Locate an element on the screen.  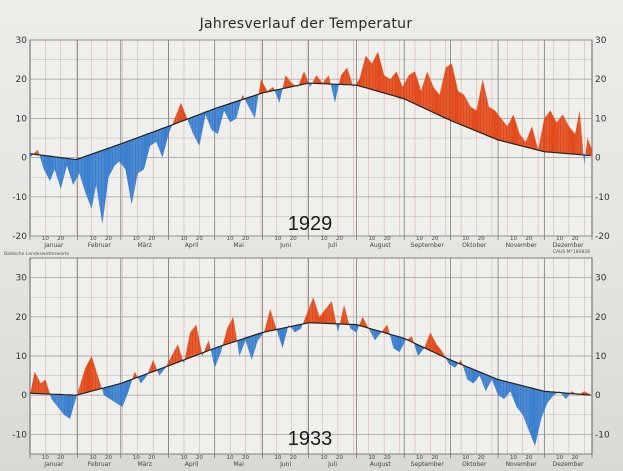
month-label: April is located at coordinates (192, 245).